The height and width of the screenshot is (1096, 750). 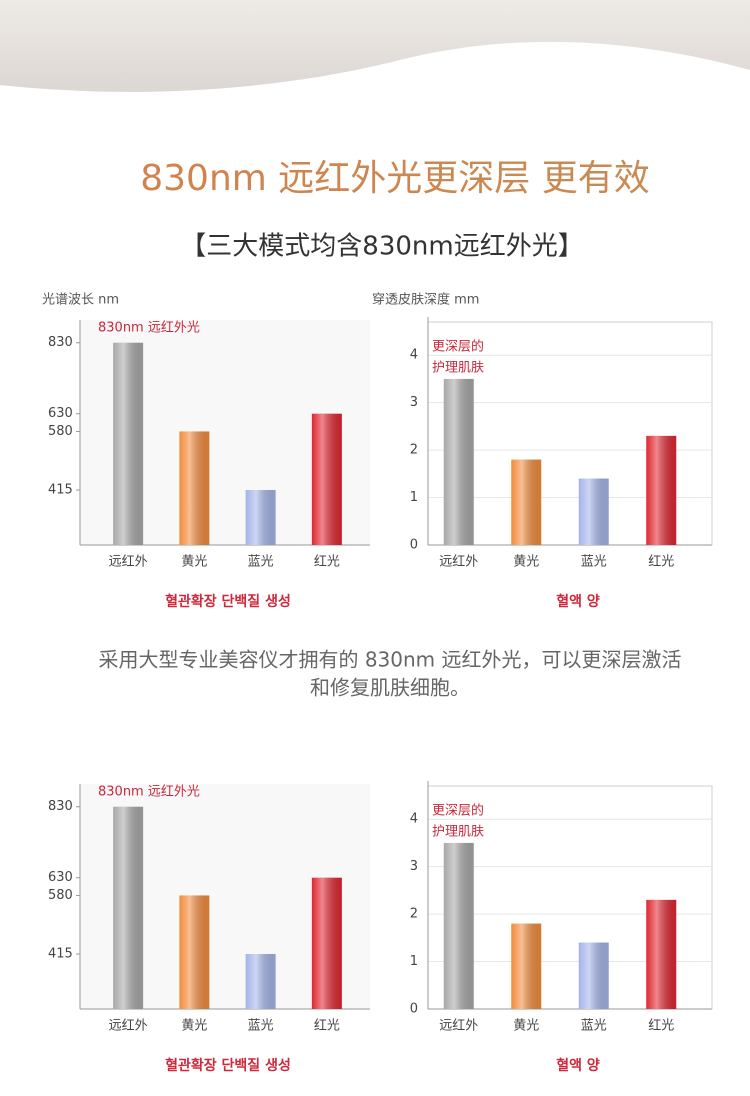 What do you see at coordinates (375, 46) in the screenshot?
I see `banner-wave` at bounding box center [375, 46].